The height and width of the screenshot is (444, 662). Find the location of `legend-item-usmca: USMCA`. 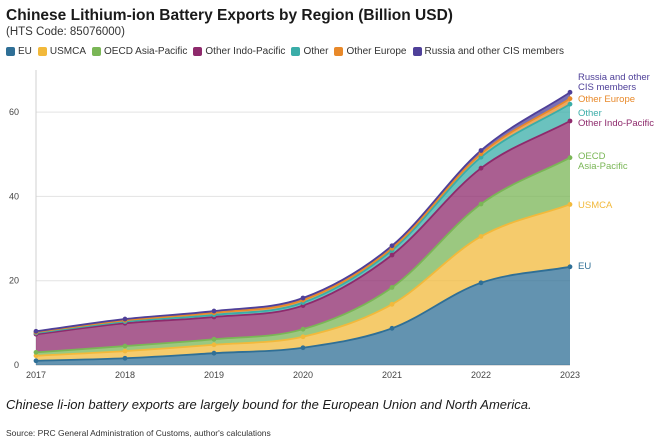

legend-item-usmca: USMCA is located at coordinates (62, 51).